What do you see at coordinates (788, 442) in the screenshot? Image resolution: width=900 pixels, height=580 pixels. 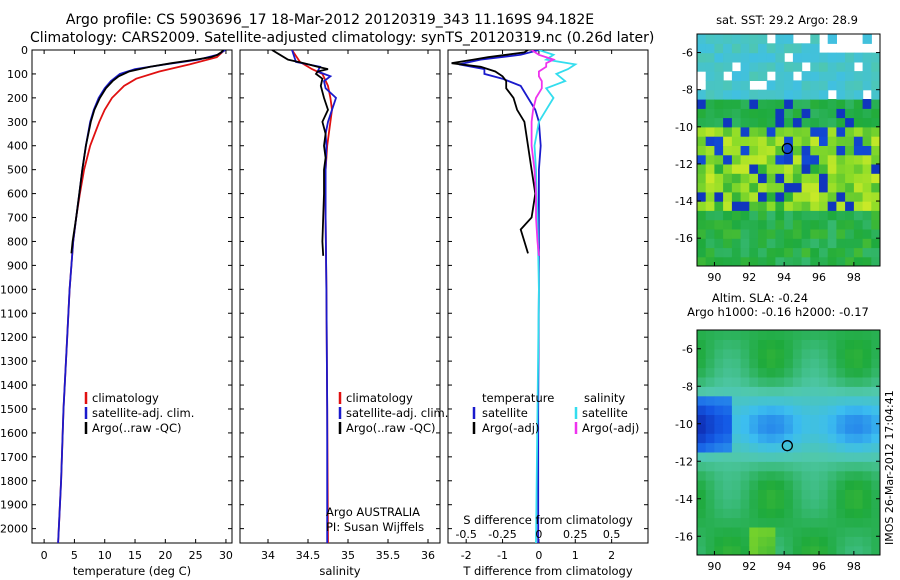 I see `map-frame` at bounding box center [788, 442].